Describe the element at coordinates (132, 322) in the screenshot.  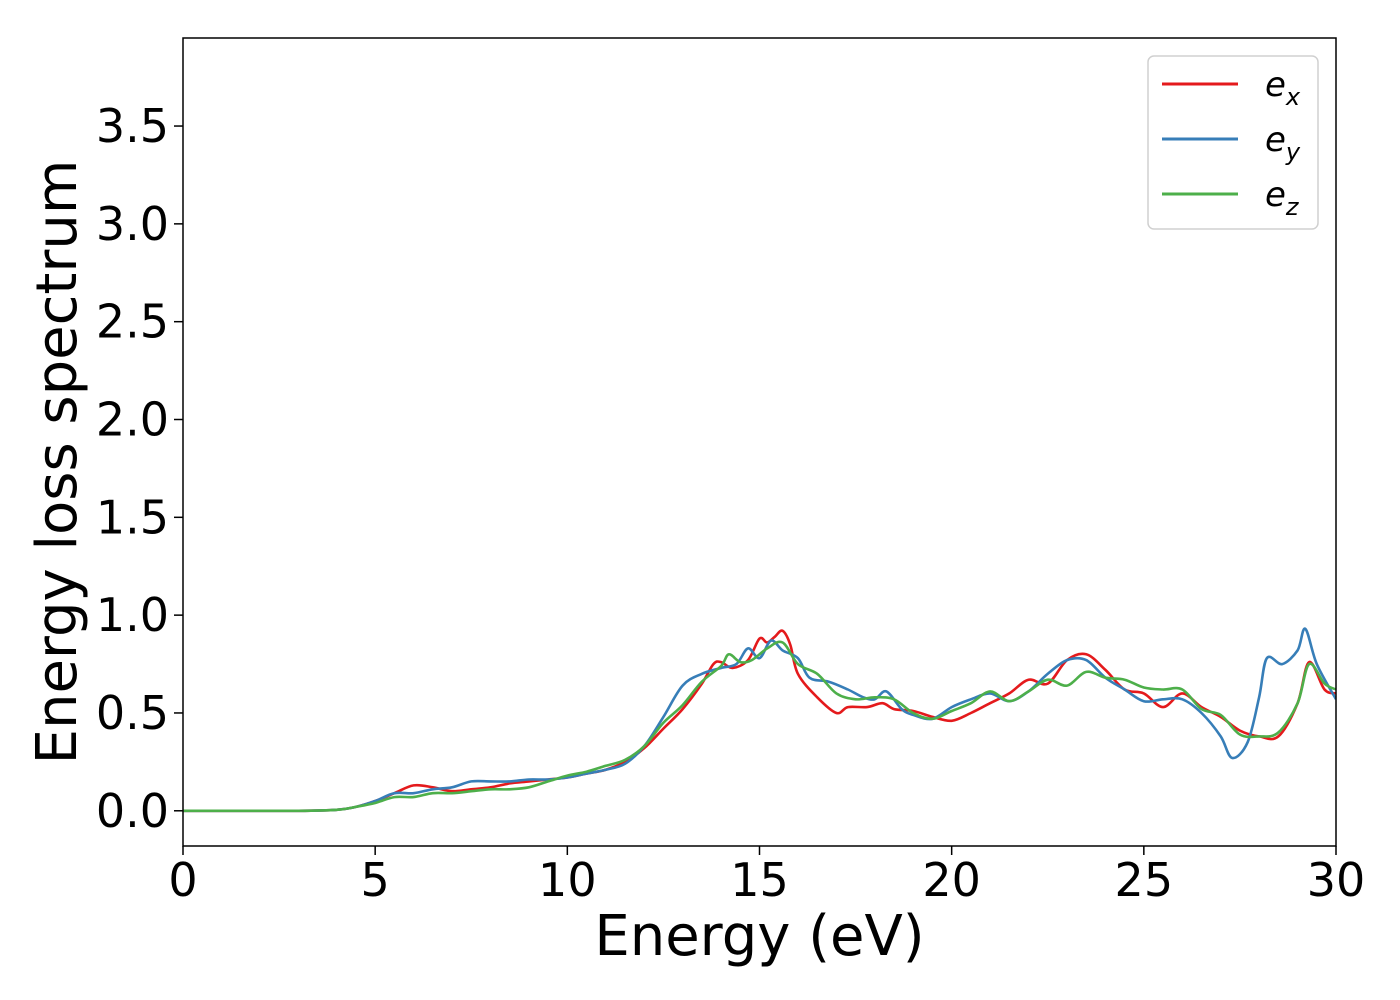
I see `y-tick-label: 2.5` at that location.